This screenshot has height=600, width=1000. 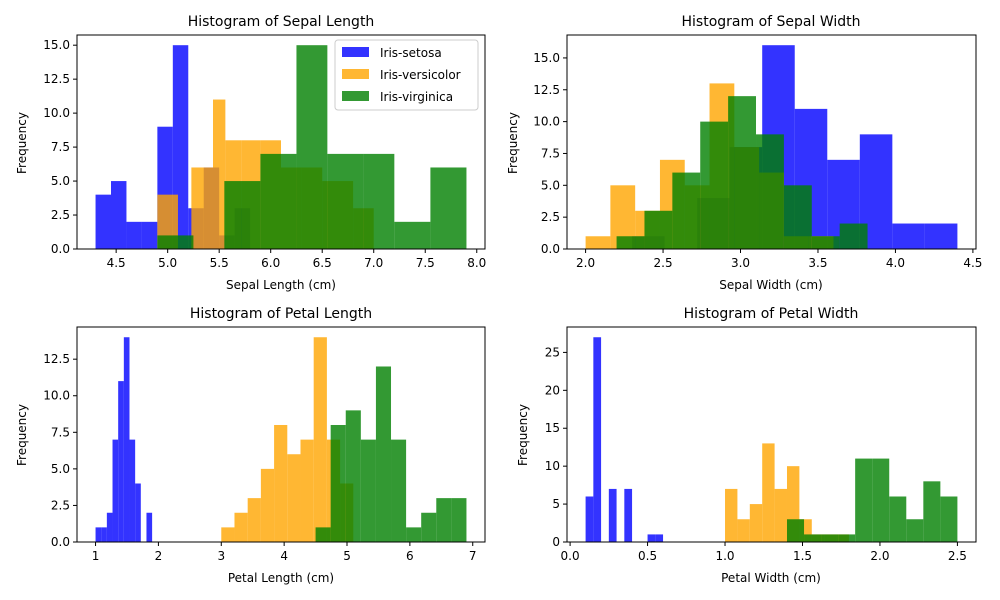 I want to click on x-tick-label: 7.5, so click(x=425, y=263).